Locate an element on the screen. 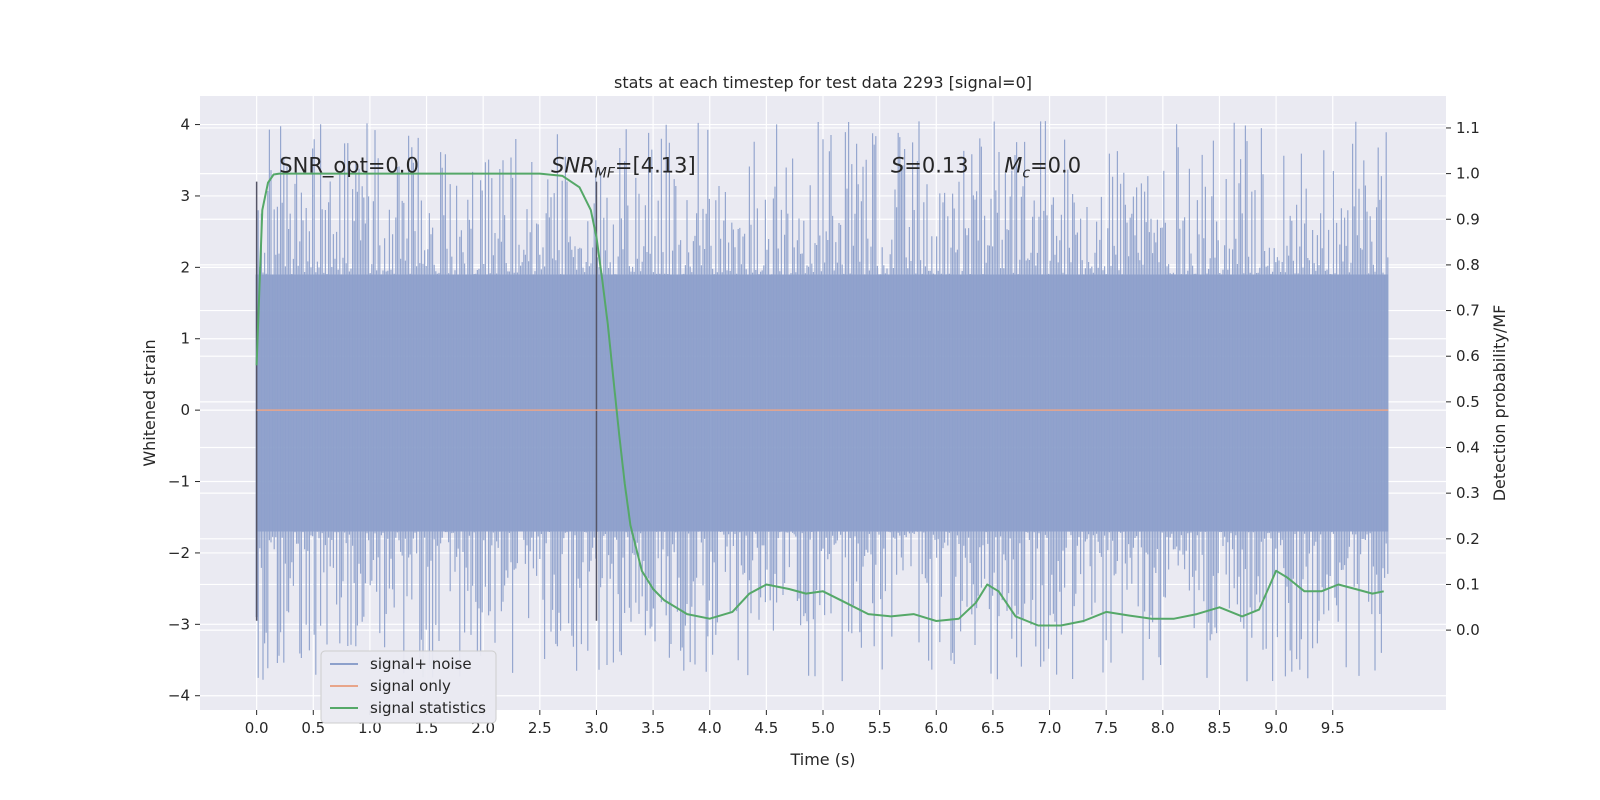 Image resolution: width=1600 pixels, height=800 pixels. y2-tick-label-2: 0.9 is located at coordinates (1468, 219).